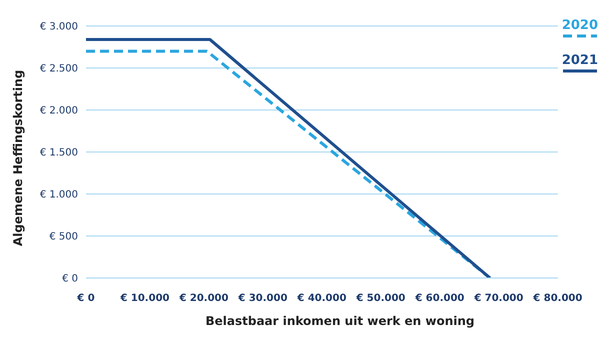 The image size is (604, 337). What do you see at coordinates (85, 298) in the screenshot?
I see `x-tick-label: € 0` at bounding box center [85, 298].